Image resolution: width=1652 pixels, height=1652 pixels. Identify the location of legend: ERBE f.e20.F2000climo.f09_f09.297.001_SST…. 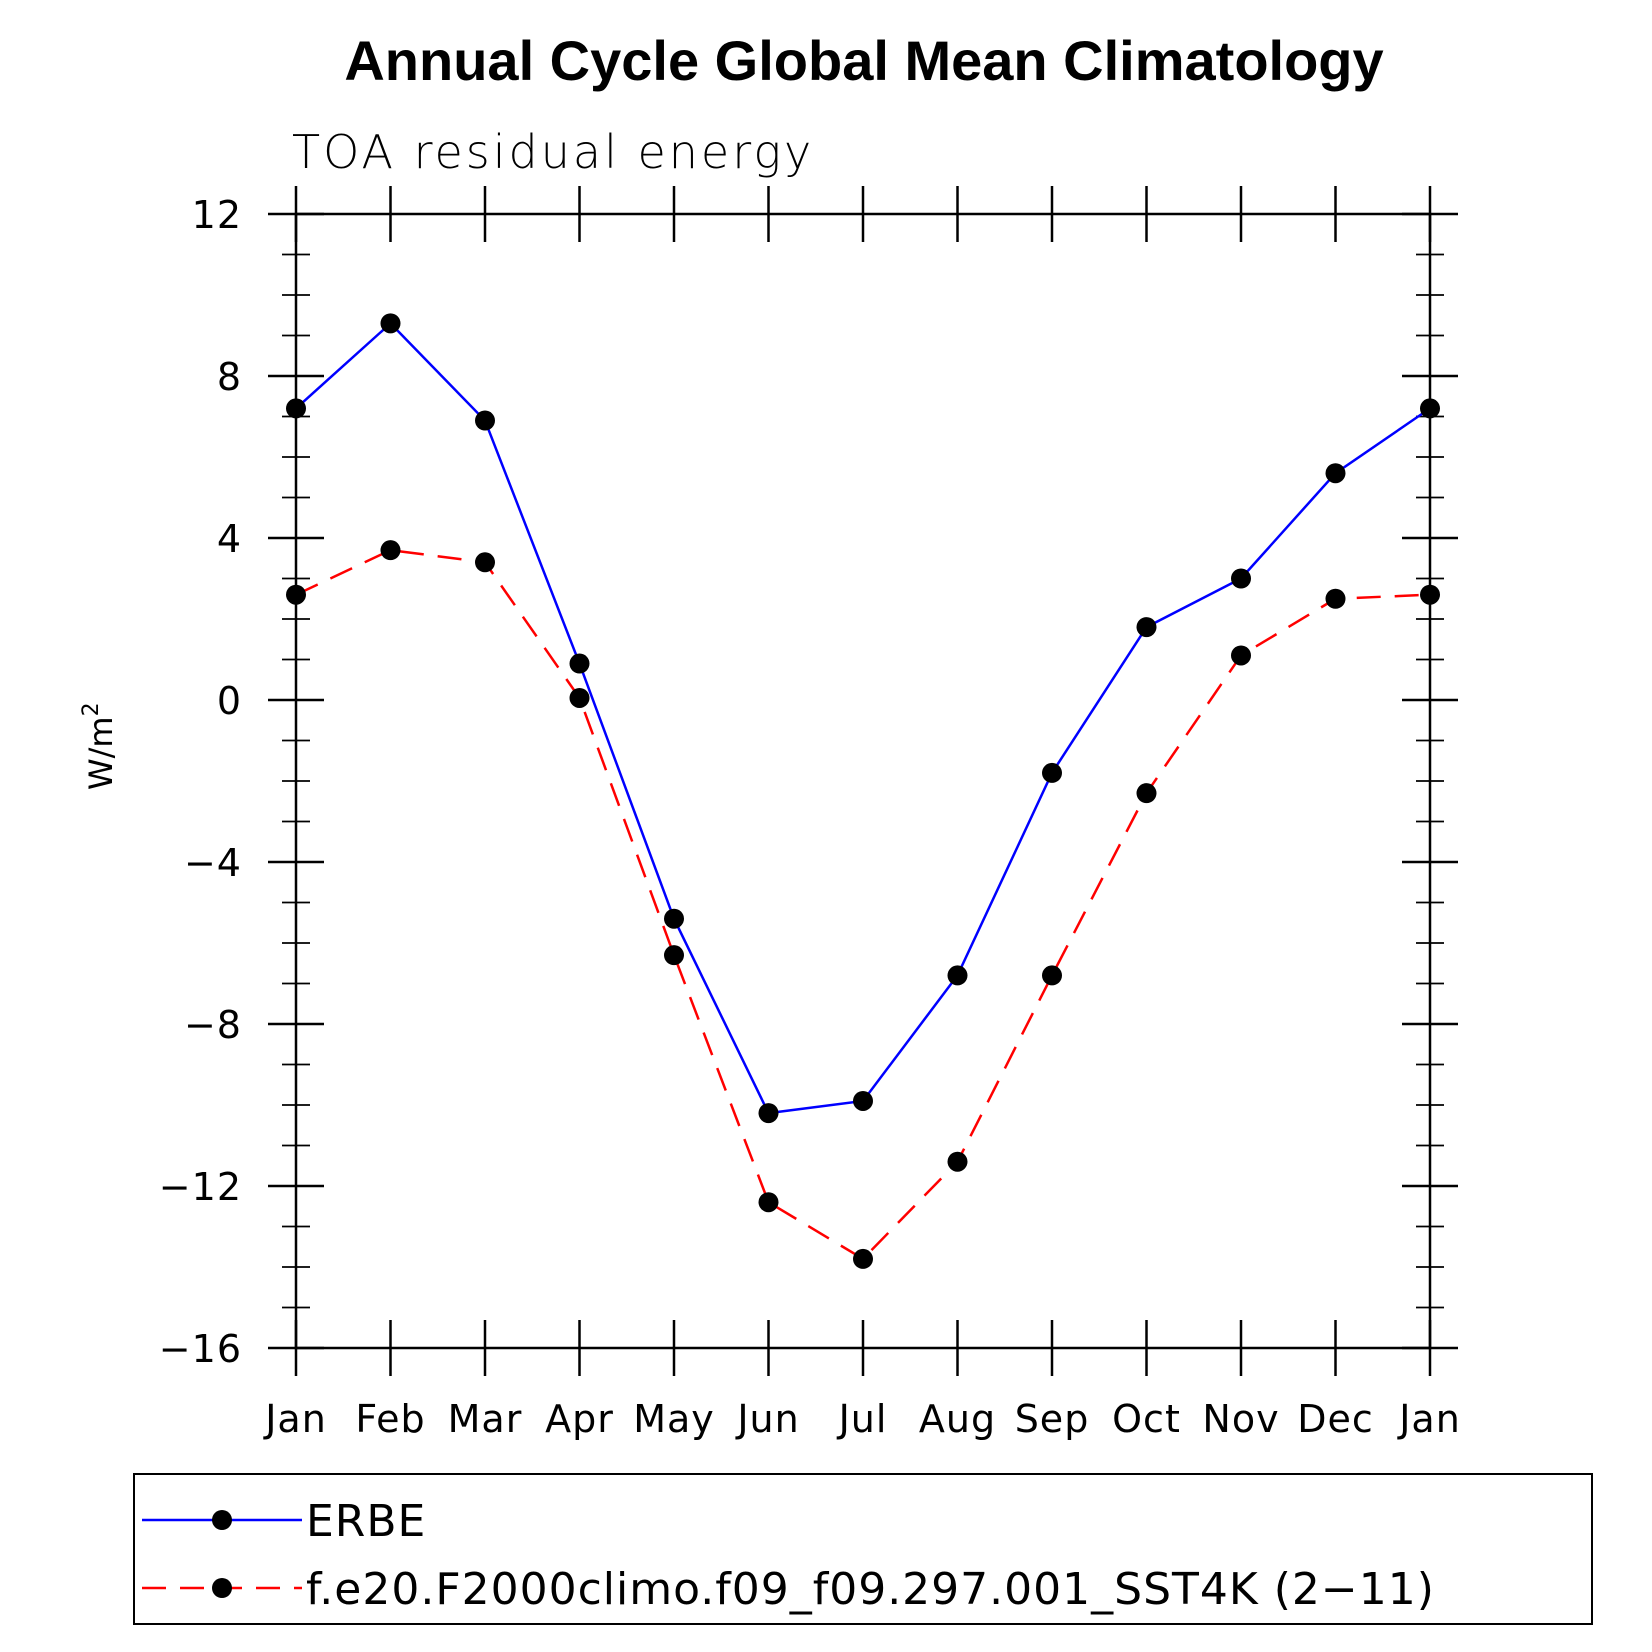
(863, 1549).